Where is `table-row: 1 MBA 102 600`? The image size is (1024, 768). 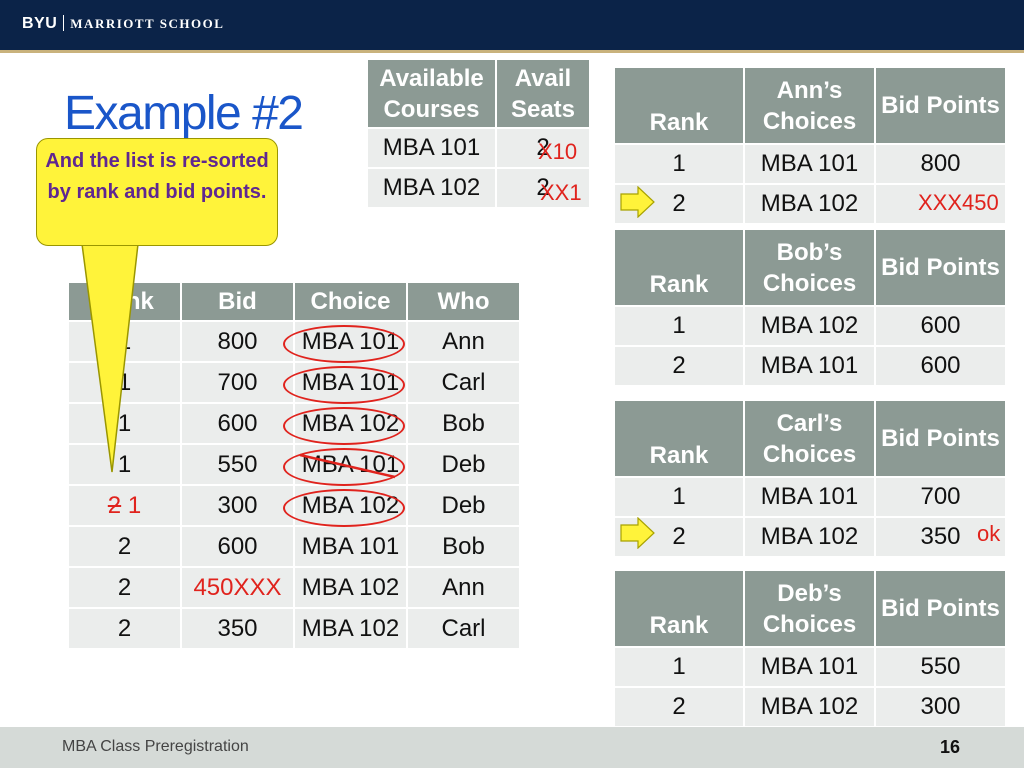
table-row: 1 MBA 102 600 is located at coordinates (810, 326).